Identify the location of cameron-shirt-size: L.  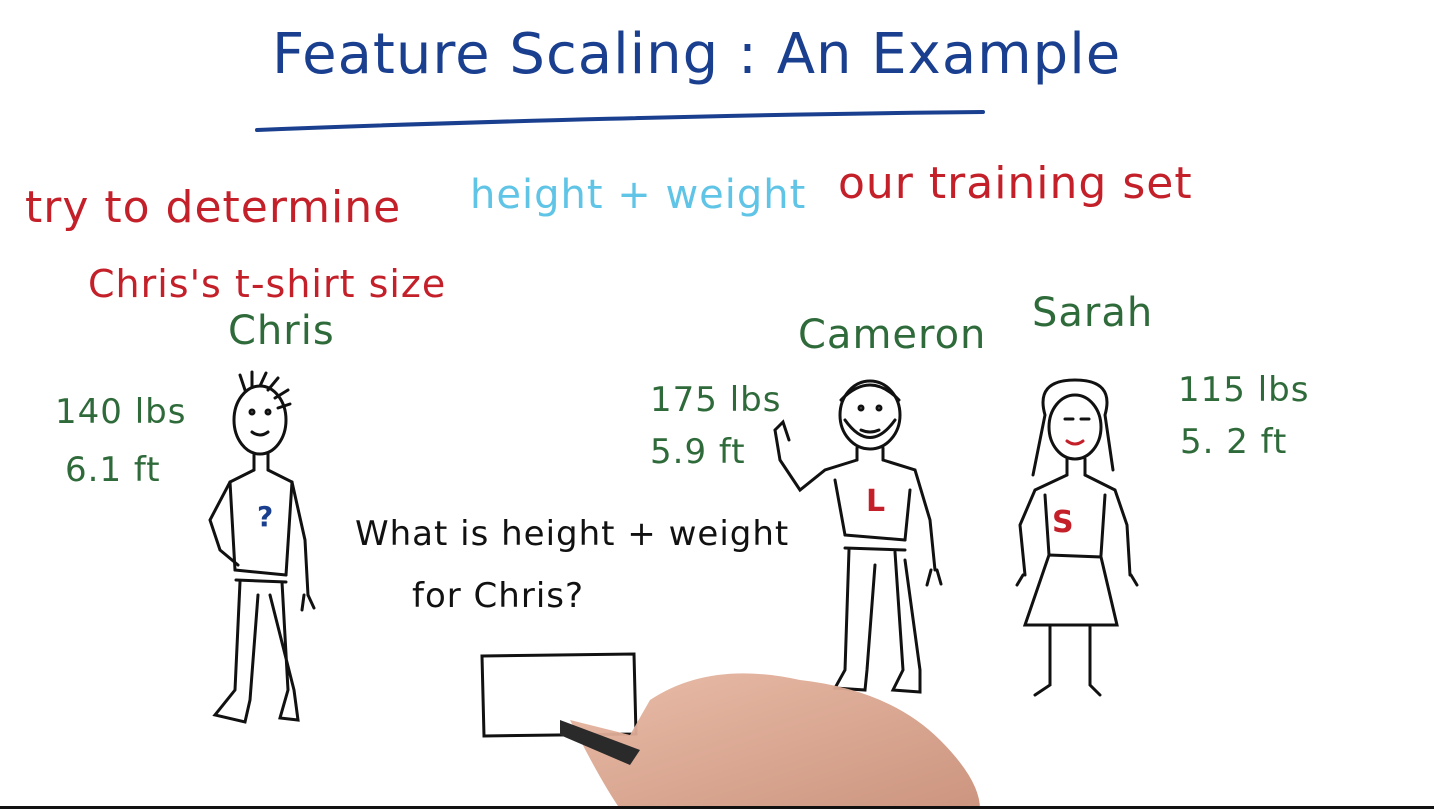
(876, 501).